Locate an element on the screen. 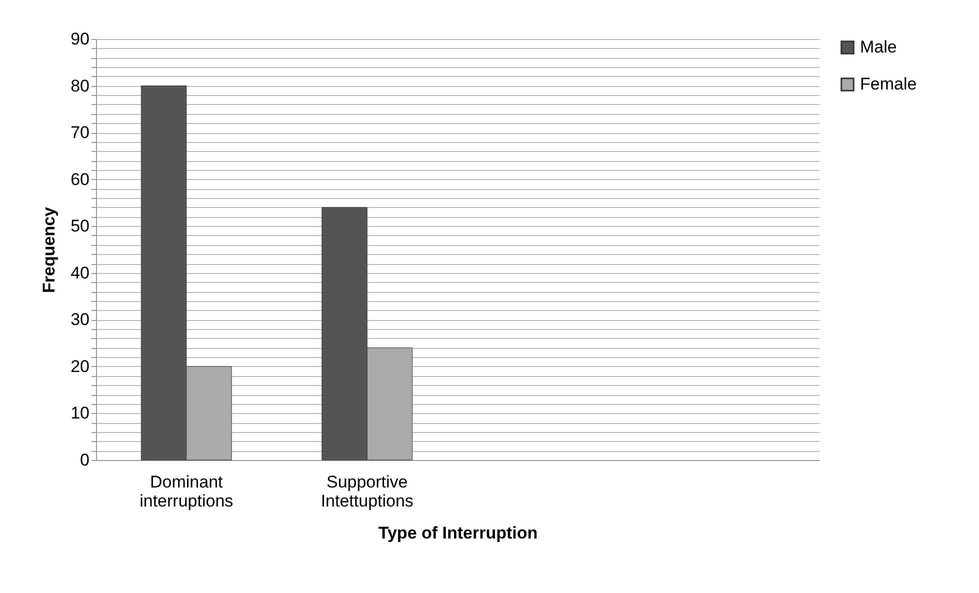  y-tick-label: 50 is located at coordinates (80, 226).